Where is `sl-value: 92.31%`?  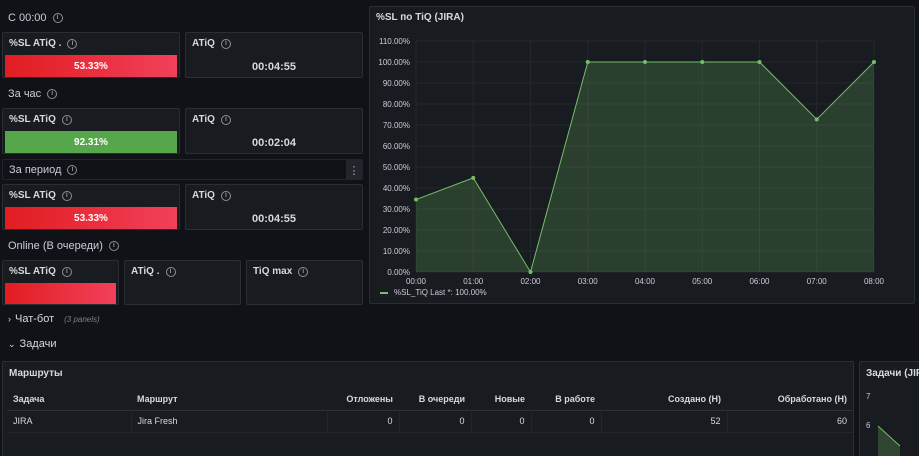
sl-value: 92.31% is located at coordinates (91, 142).